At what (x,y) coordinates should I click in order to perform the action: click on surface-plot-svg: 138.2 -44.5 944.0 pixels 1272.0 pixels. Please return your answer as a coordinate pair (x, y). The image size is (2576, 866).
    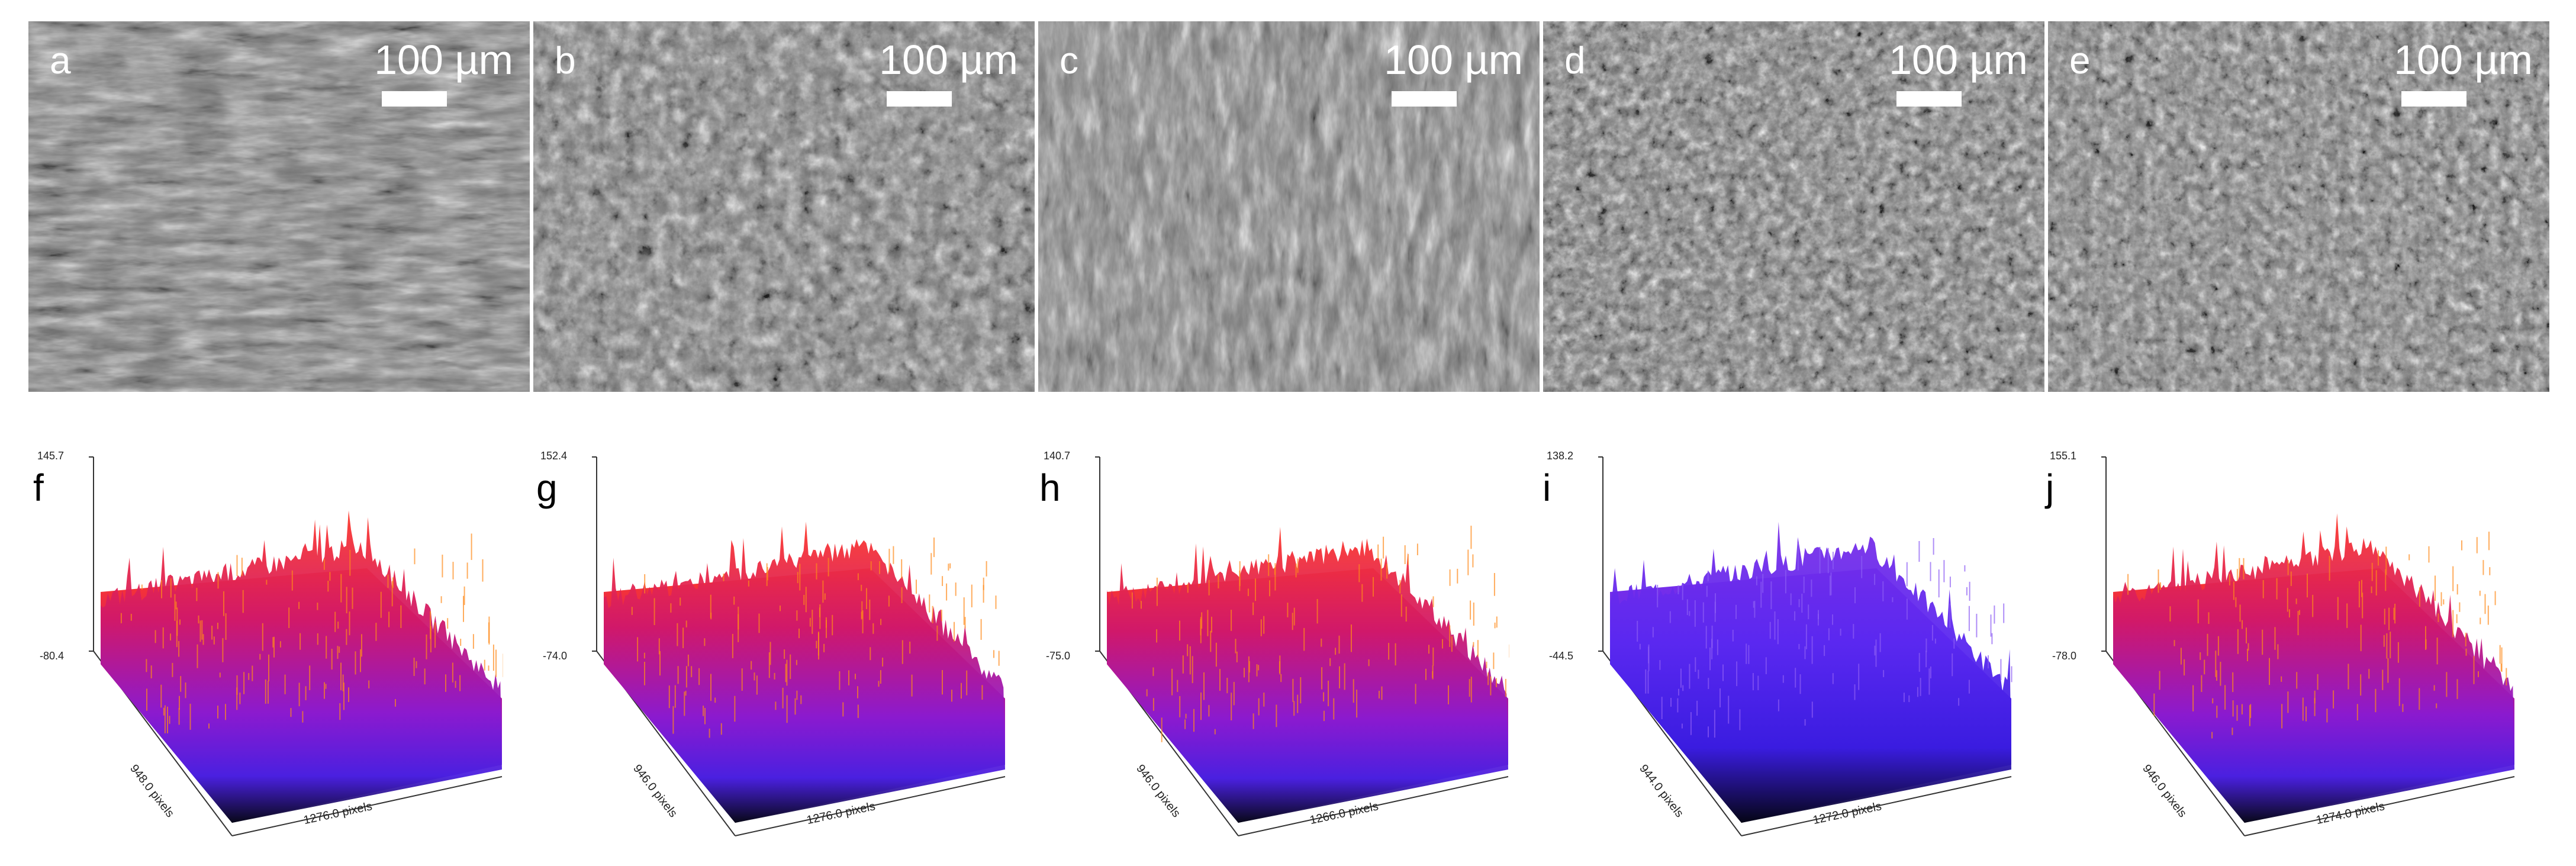
    Looking at the image, I should click on (1780, 643).